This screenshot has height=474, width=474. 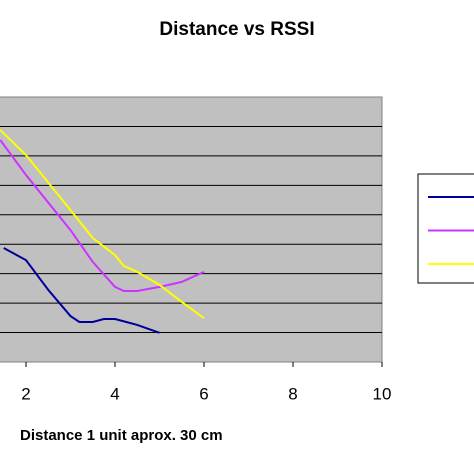 What do you see at coordinates (25, 393) in the screenshot?
I see `x-tick-label: 2` at bounding box center [25, 393].